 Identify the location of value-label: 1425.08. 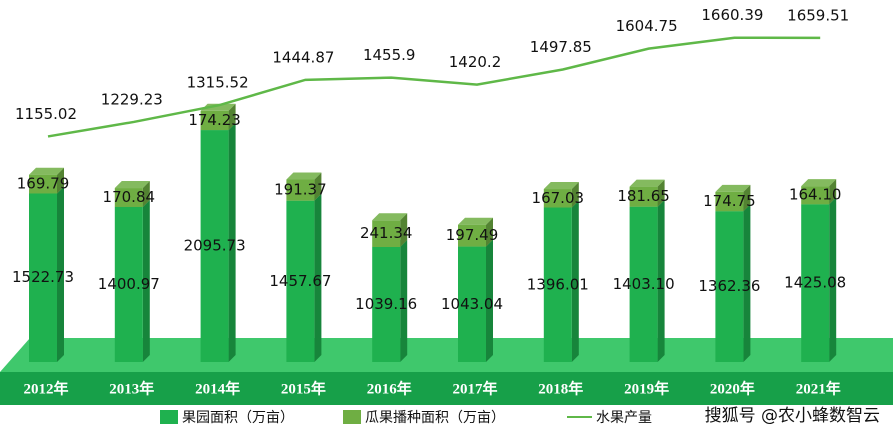
(815, 283).